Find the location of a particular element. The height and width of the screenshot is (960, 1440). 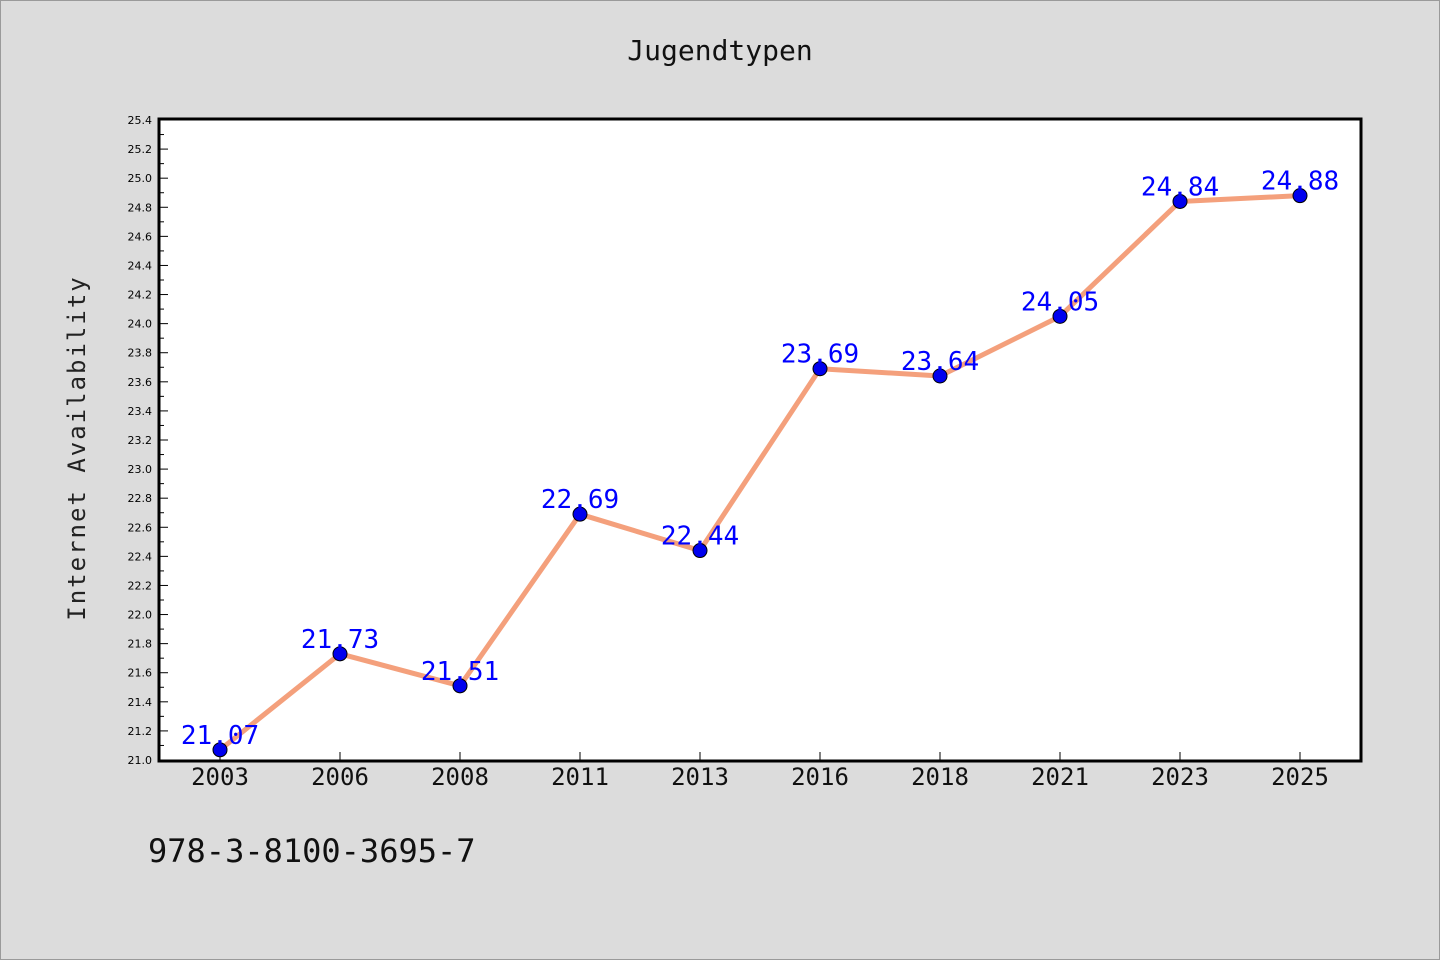

y-tick-label: 23.0 is located at coordinates (140, 469).